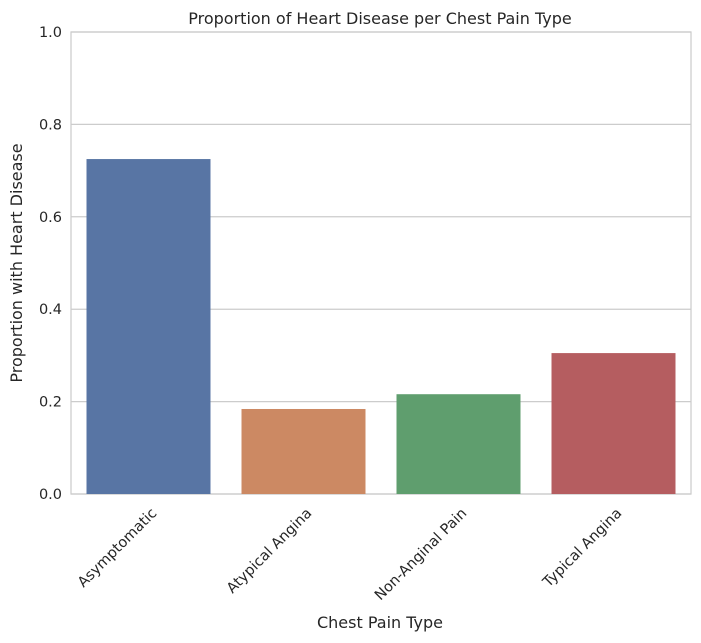 This screenshot has height=643, width=701. What do you see at coordinates (117, 547) in the screenshot?
I see `x-tick-label: Asymptomatic` at bounding box center [117, 547].